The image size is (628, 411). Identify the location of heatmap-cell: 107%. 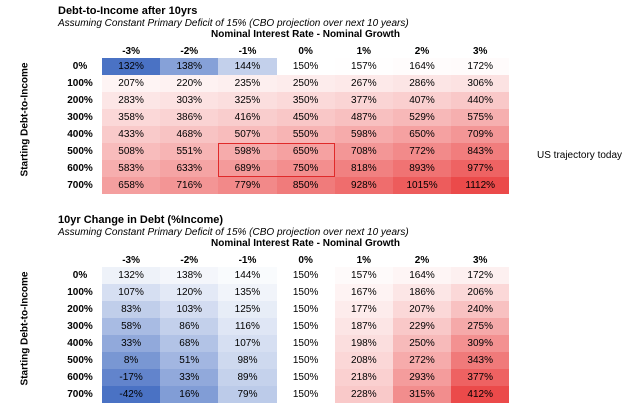
(247, 343).